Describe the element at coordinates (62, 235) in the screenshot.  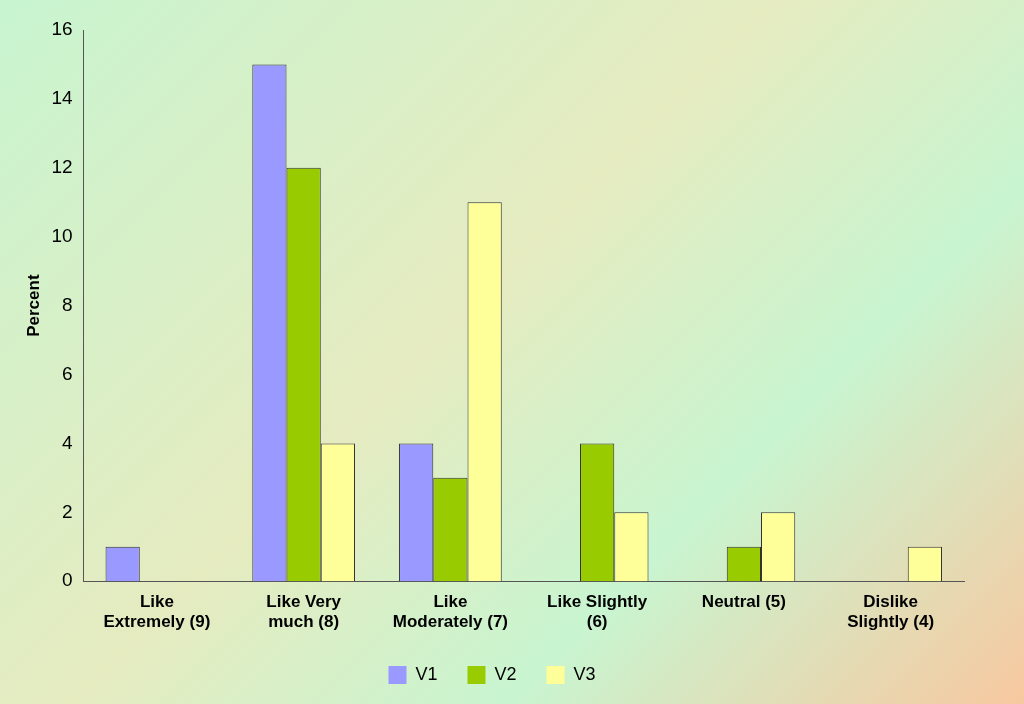
I see `y-tick-label: 10` at that location.